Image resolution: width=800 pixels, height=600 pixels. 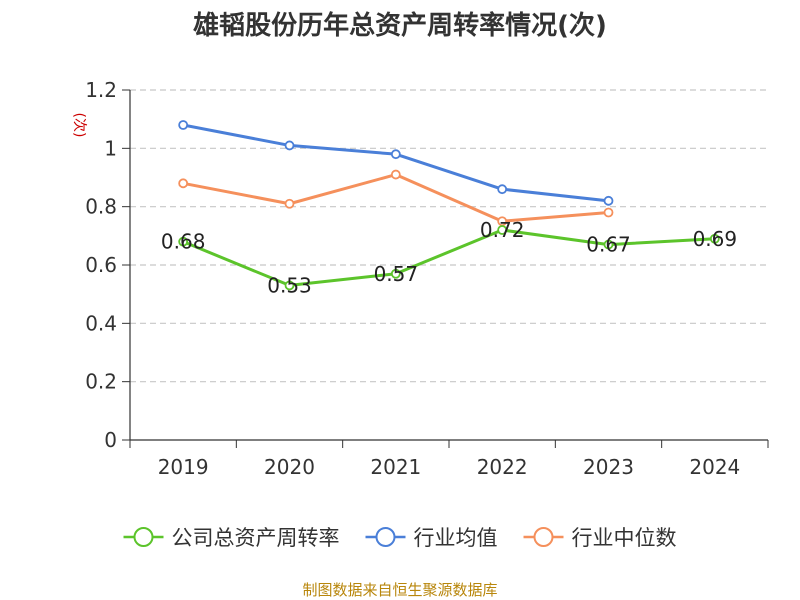 I want to click on legend-label: 行业中位数, so click(x=624, y=538).